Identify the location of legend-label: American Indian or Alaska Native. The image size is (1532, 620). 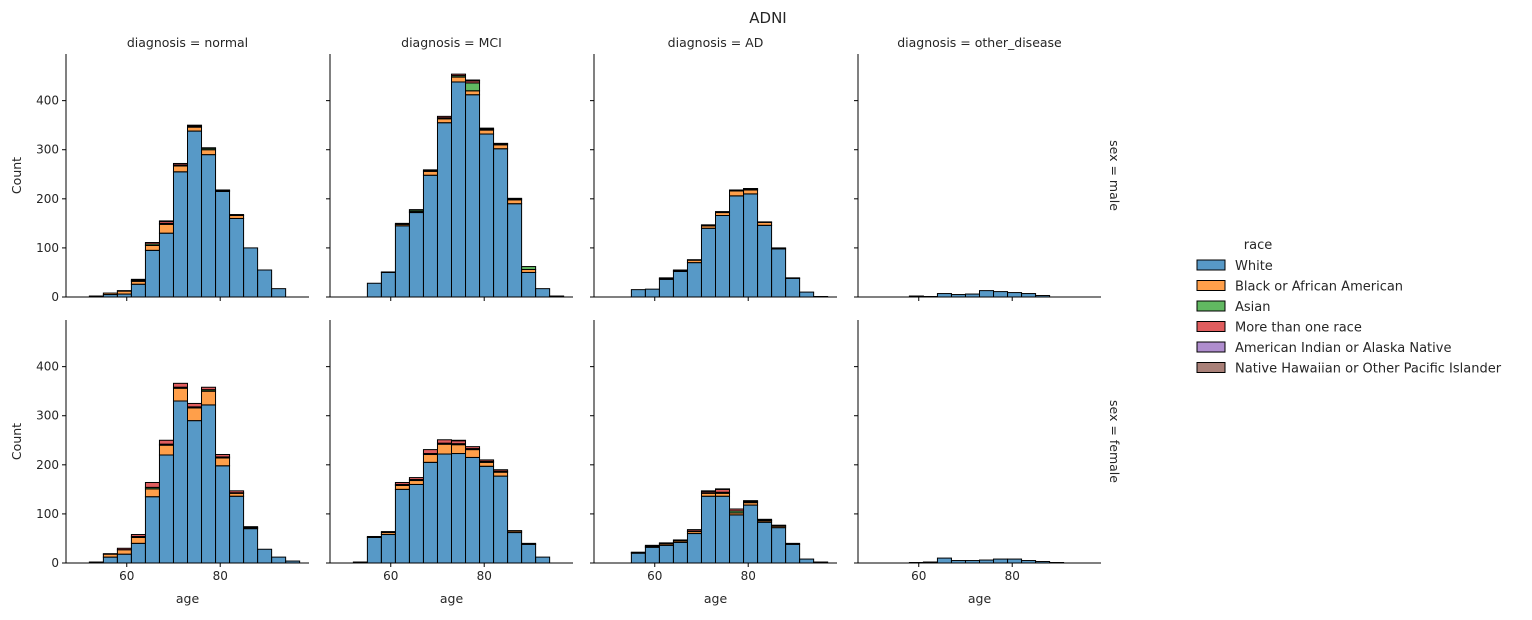
(1343, 348).